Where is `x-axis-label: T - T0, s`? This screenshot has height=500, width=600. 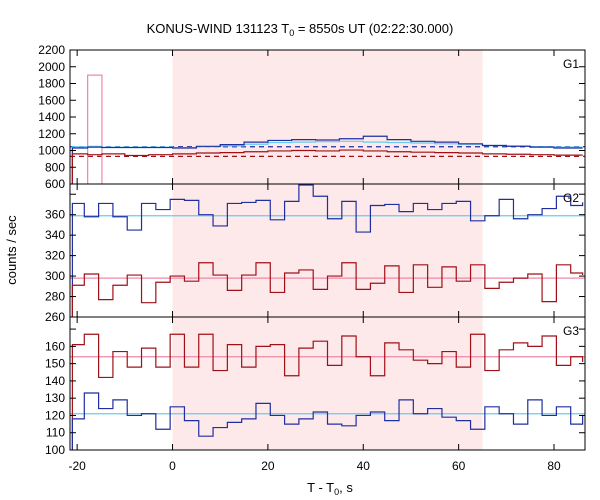
x-axis-label: T - T0, s is located at coordinates (330, 488).